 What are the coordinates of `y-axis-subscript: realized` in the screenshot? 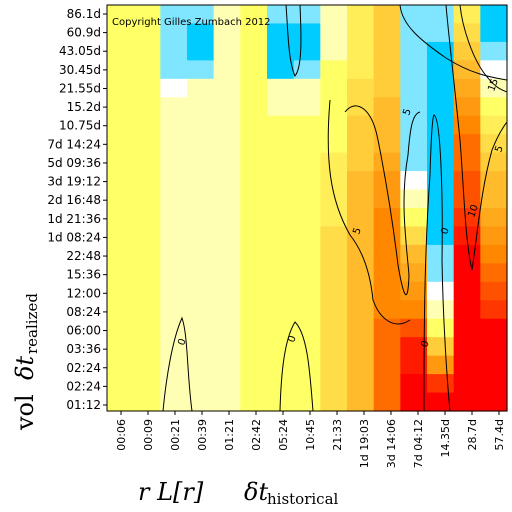 It's located at (32, 323).